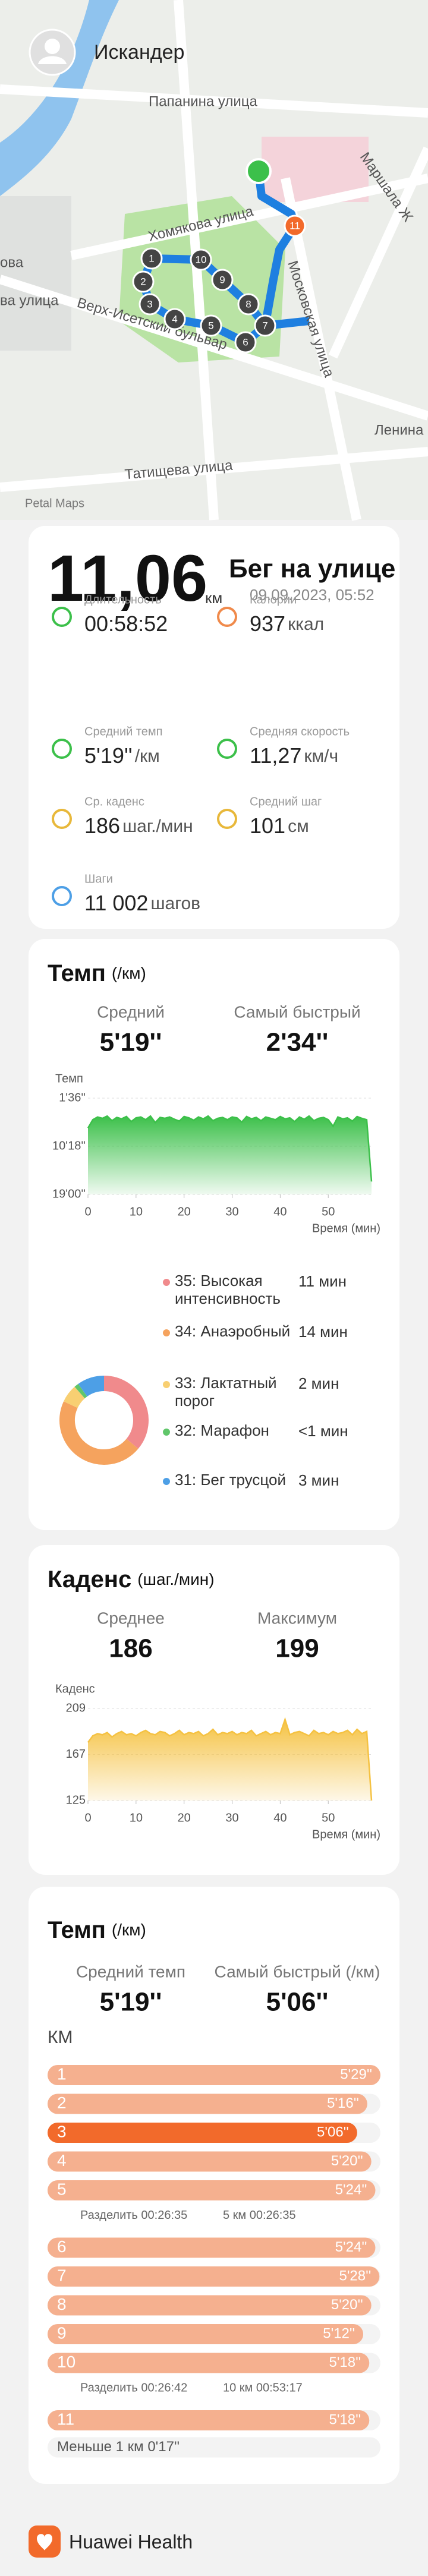 This screenshot has height=2576, width=428. Describe the element at coordinates (118, 2447) in the screenshot. I see `remainder: Меньше 1 км 0'17''` at that location.